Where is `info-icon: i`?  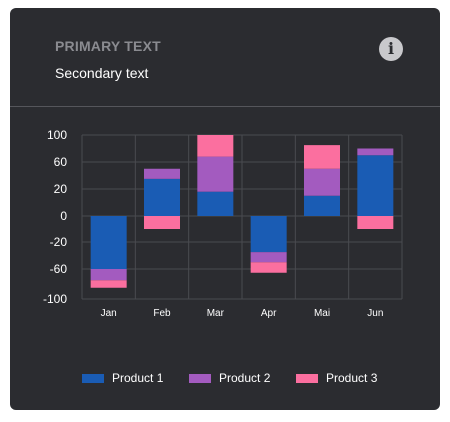 info-icon: i is located at coordinates (391, 49).